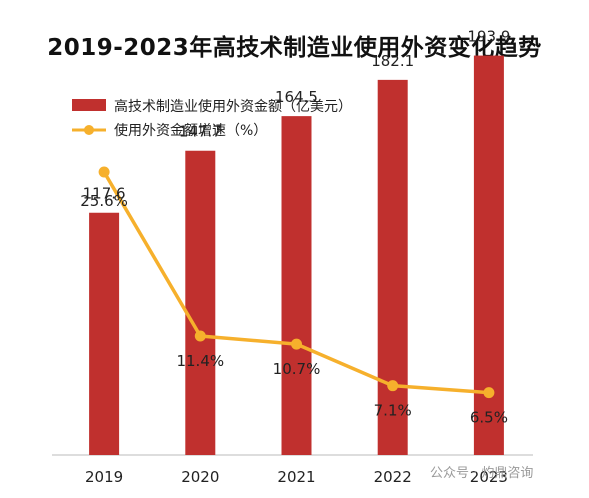  I want to click on line-value-label: 25.6%, so click(104, 201).